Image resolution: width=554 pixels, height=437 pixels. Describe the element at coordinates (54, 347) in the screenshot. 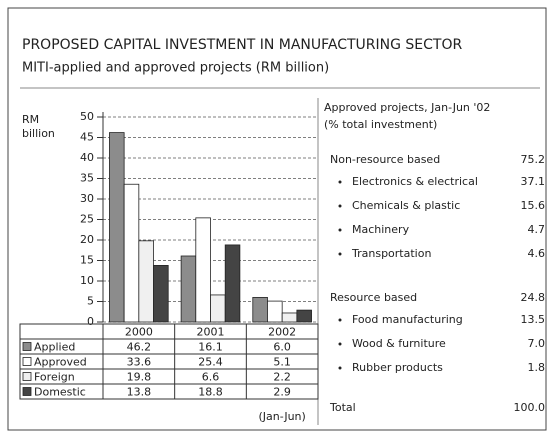

I see `legend-label: Applied` at that location.